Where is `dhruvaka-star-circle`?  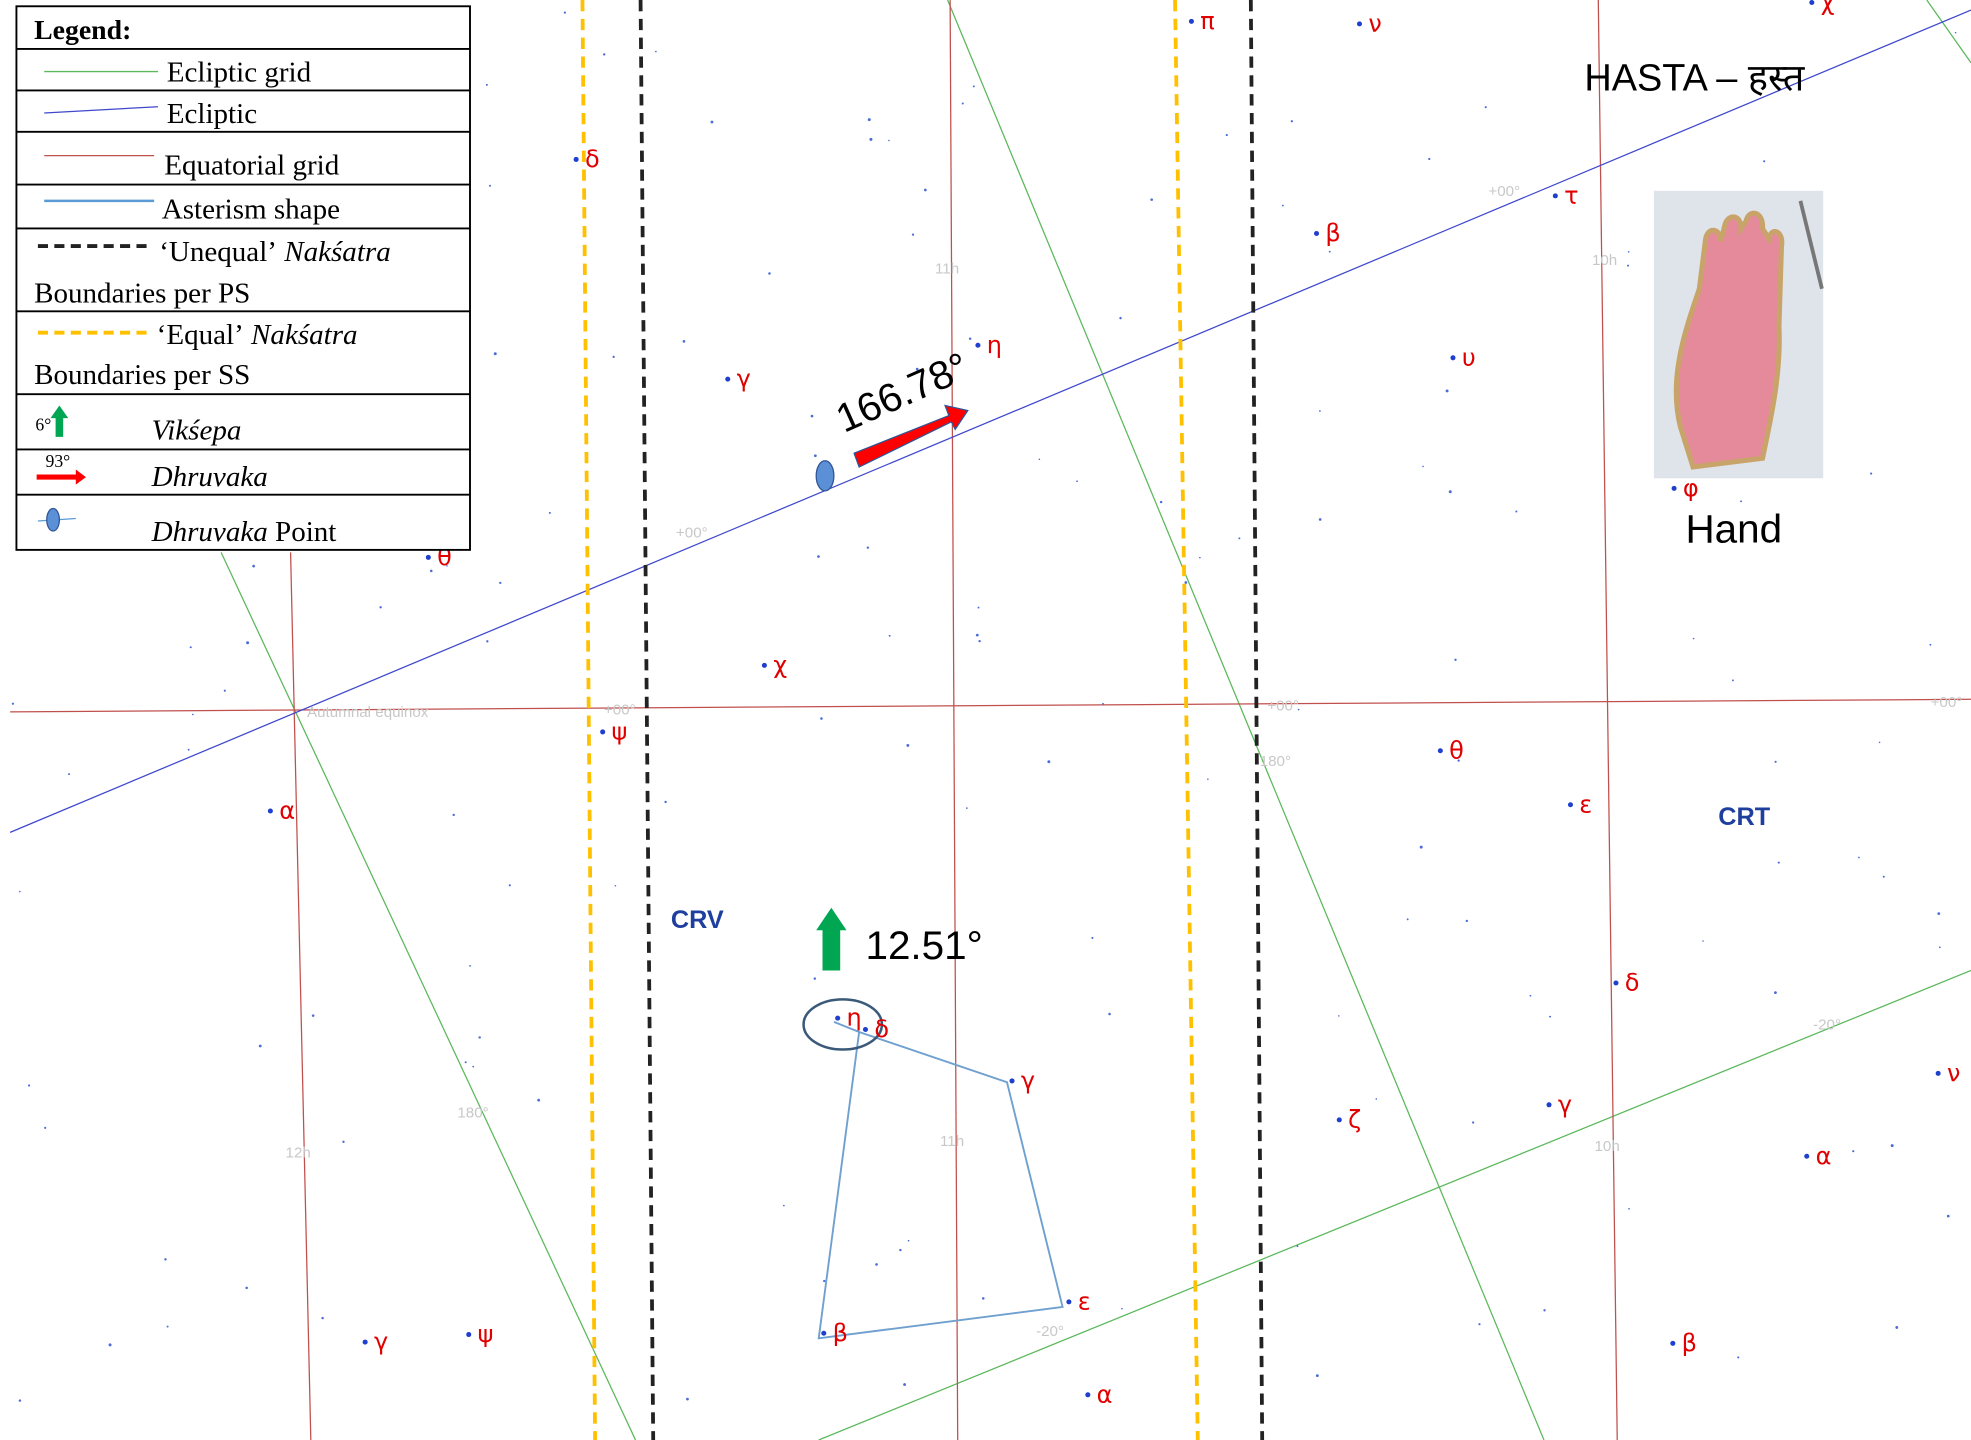
dhruvaka-star-circle is located at coordinates (843, 1024).